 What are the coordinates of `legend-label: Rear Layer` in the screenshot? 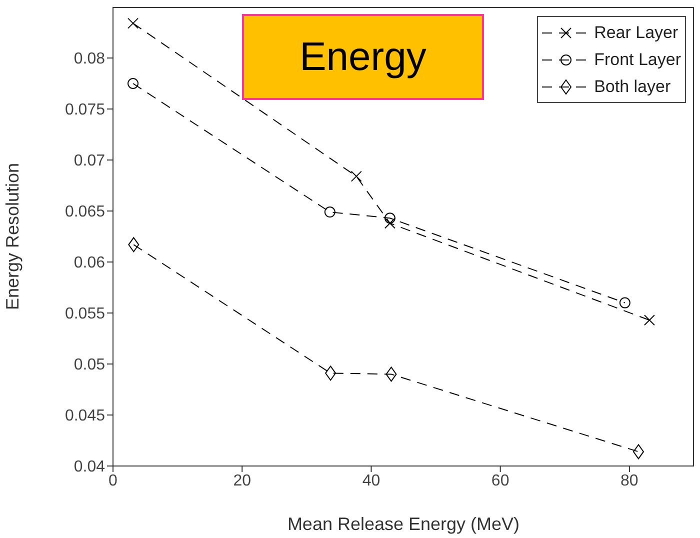 It's located at (636, 32).